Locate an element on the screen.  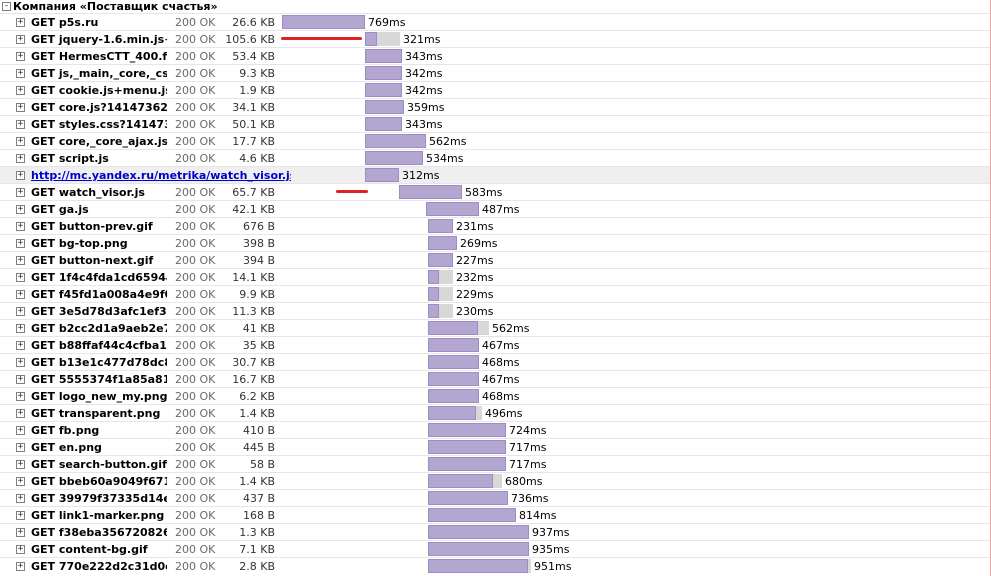
collapse-toggle-icon: - is located at coordinates (6, 6).